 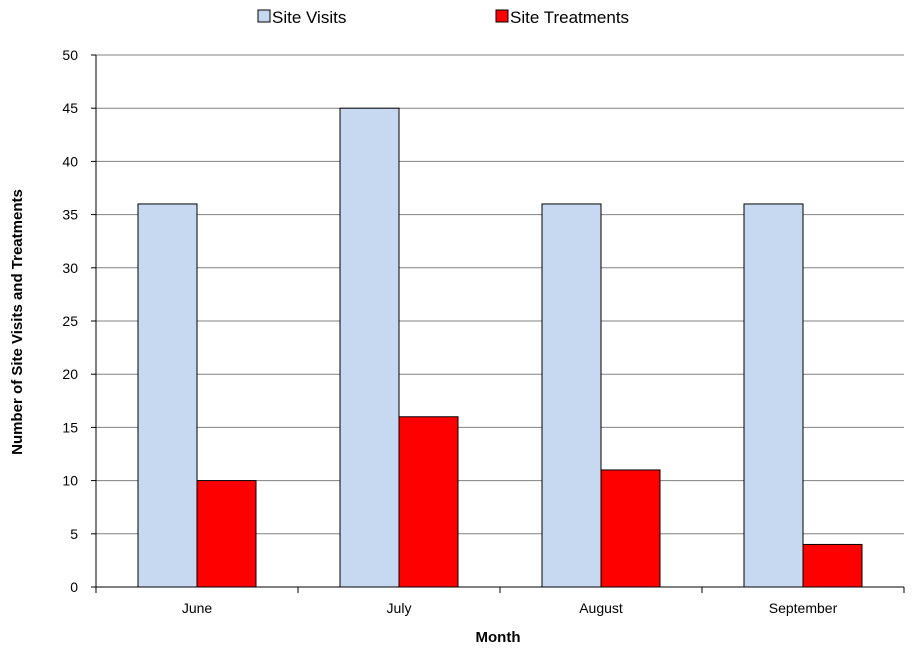 I want to click on y-tick-label: 45, so click(x=70, y=108).